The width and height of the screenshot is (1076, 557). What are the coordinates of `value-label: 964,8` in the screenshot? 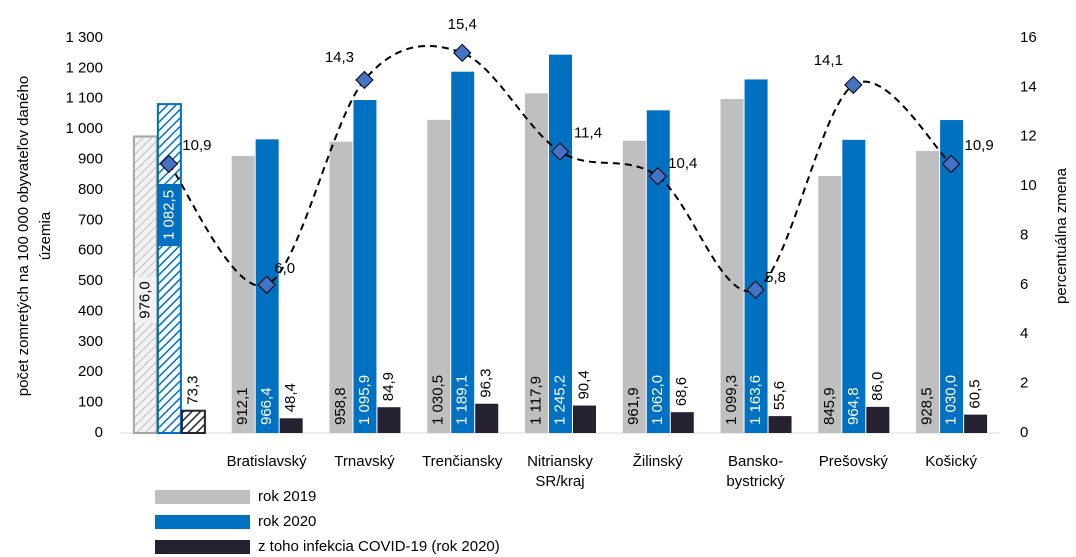 It's located at (853, 406).